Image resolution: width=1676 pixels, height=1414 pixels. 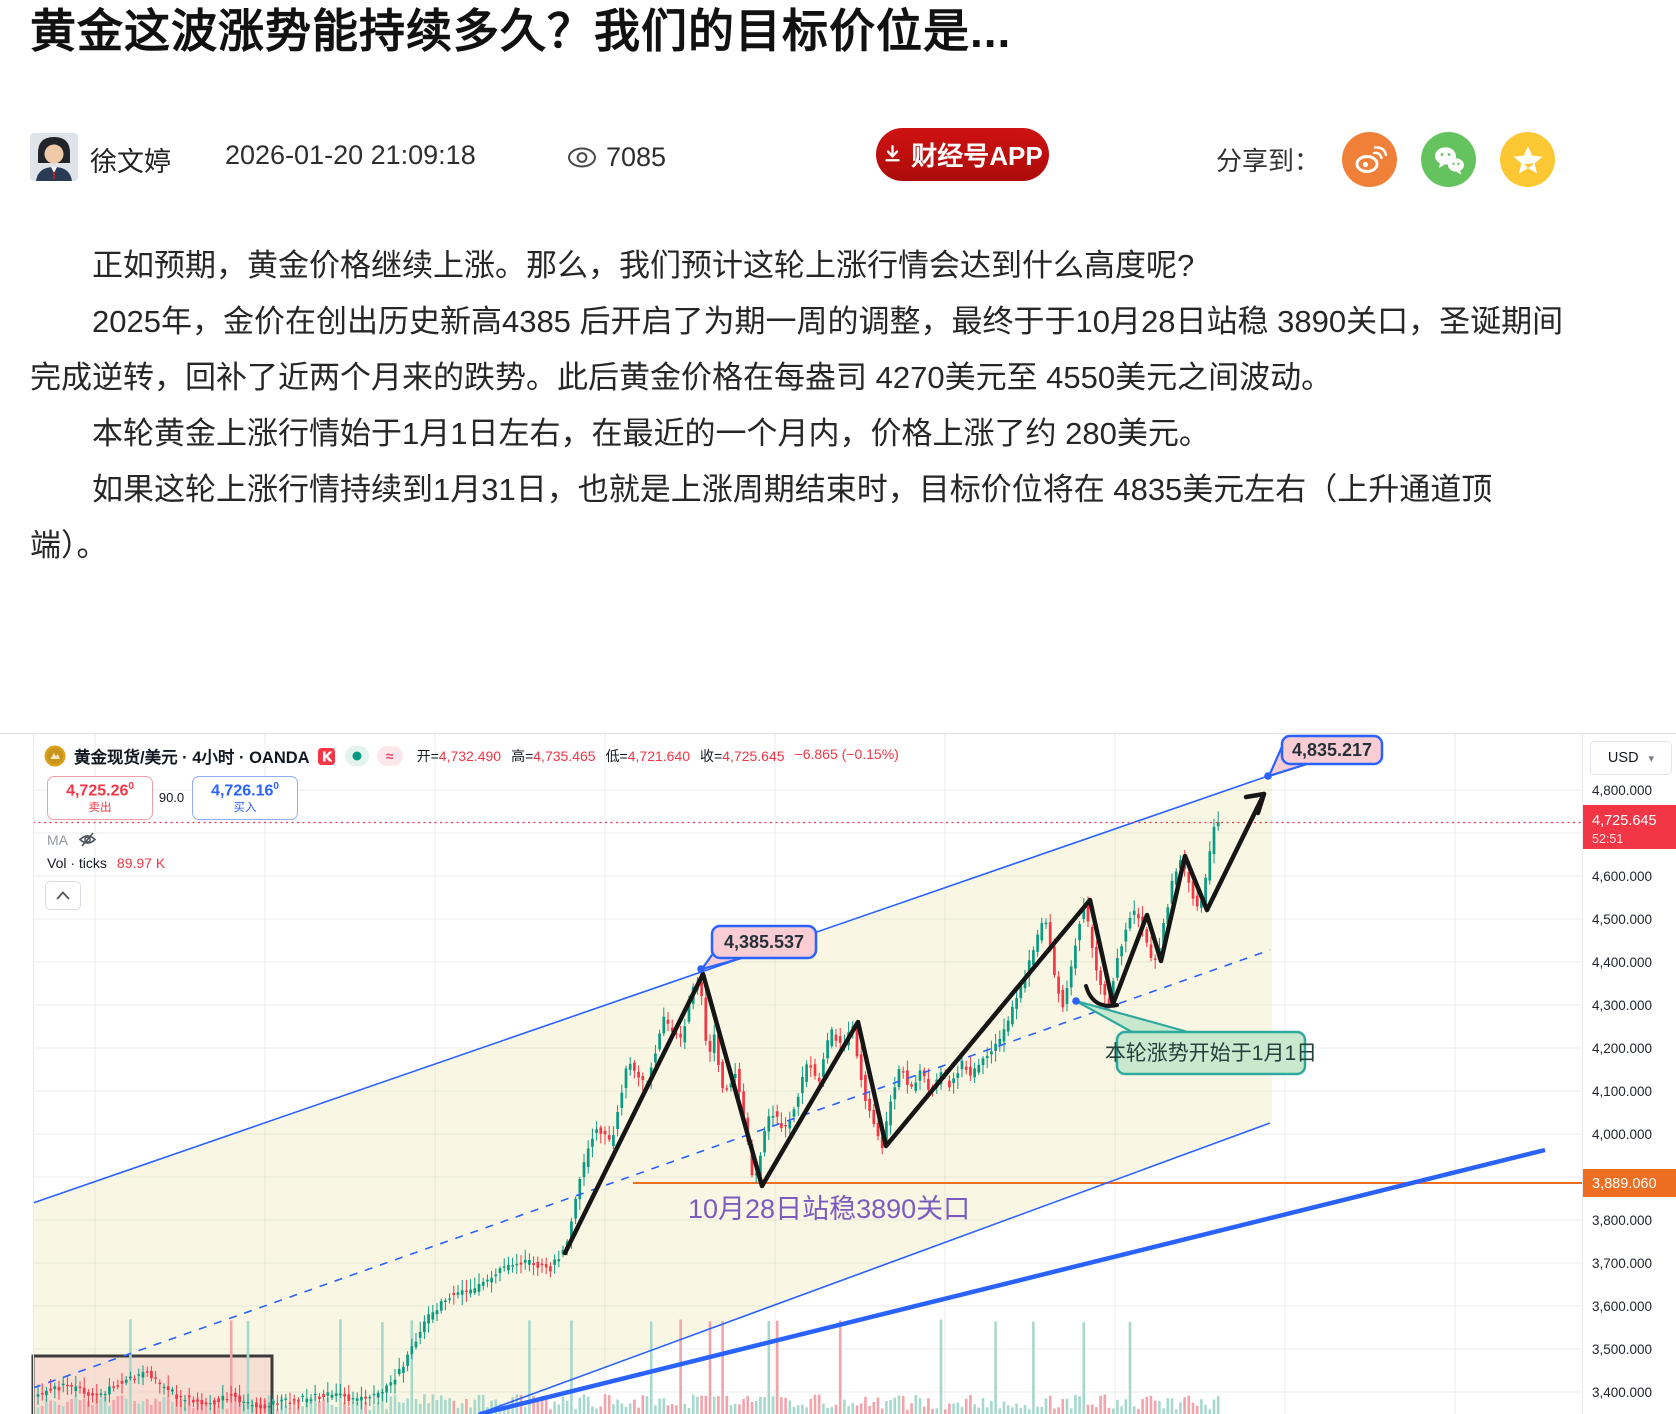 I want to click on svg-text: 3,500.000, so click(x=1622, y=1349).